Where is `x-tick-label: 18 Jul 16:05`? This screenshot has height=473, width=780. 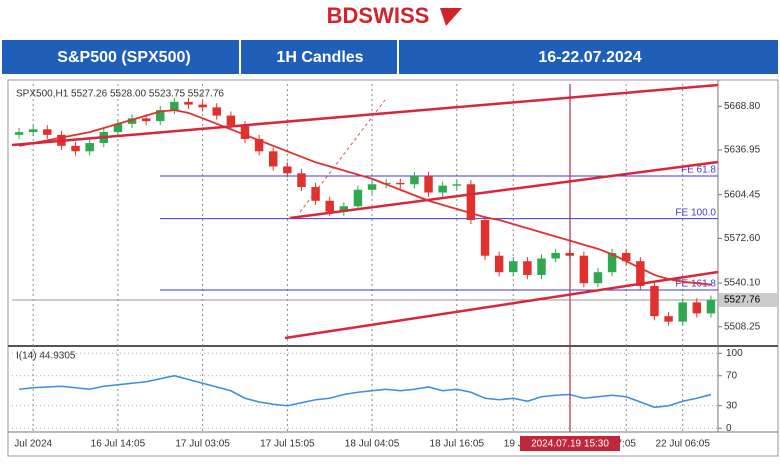
x-tick-label: 18 Jul 16:05 is located at coordinates (457, 444).